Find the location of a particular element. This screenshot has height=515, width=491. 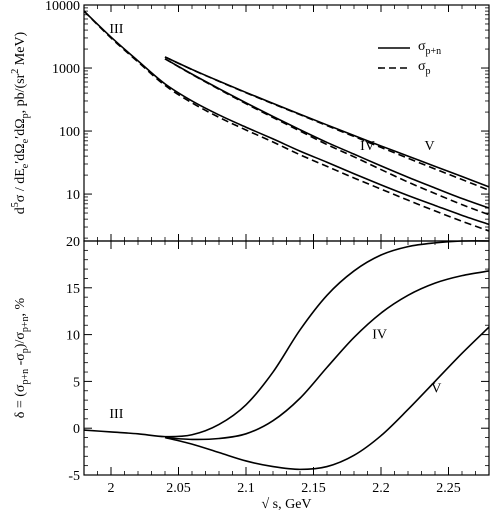

legend-label: σp is located at coordinates (424, 68).